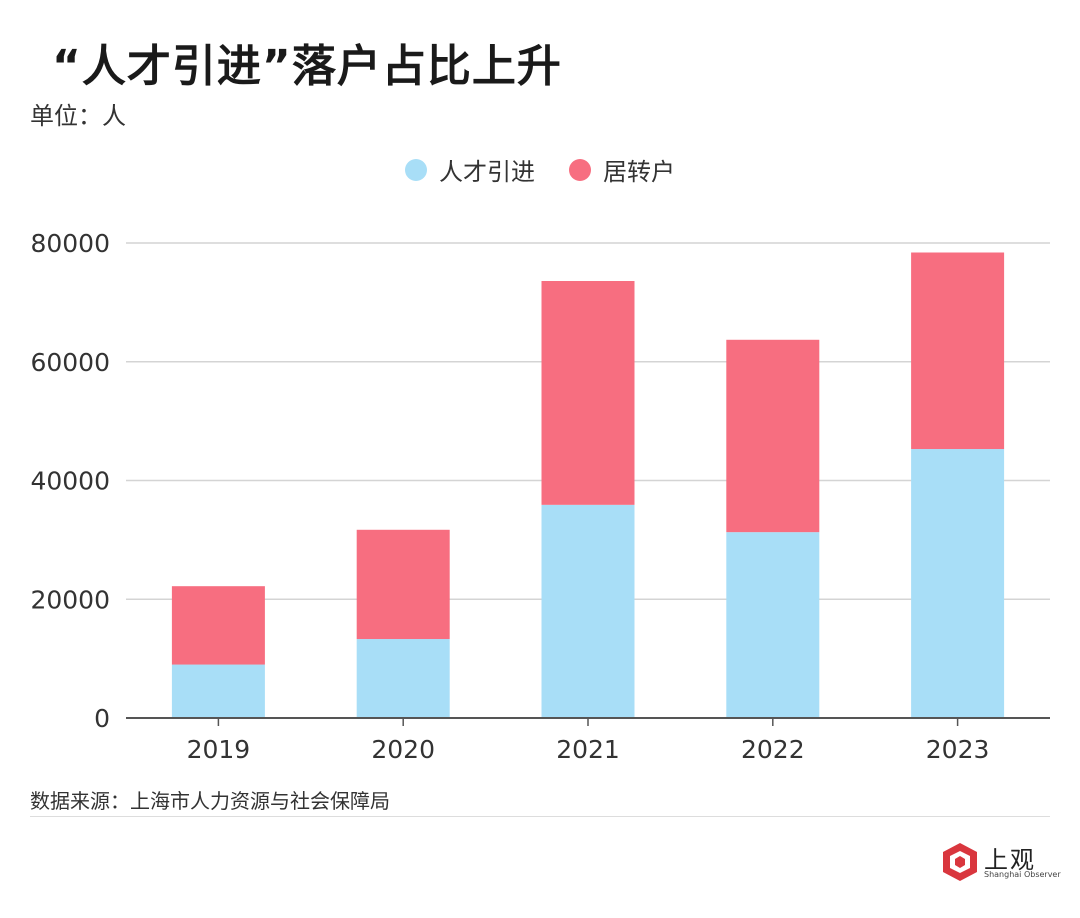  Describe the element at coordinates (218, 625) in the screenshot. I see `bar-residence-2019` at that location.